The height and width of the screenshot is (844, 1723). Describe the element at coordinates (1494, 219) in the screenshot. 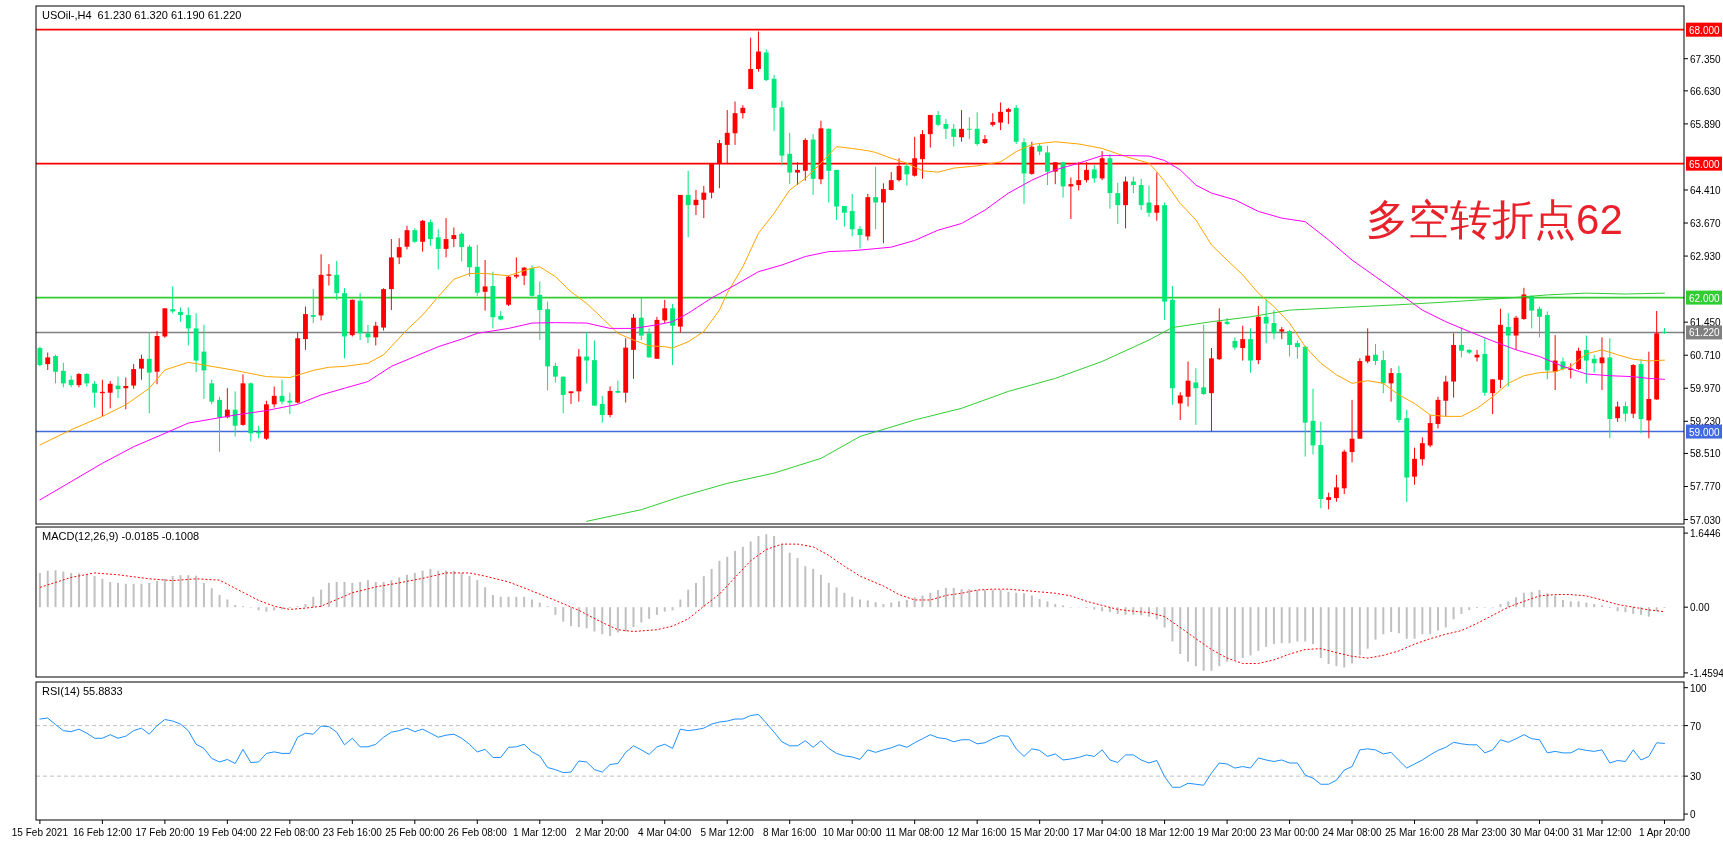

I see `annotation: 多空转折点62` at that location.